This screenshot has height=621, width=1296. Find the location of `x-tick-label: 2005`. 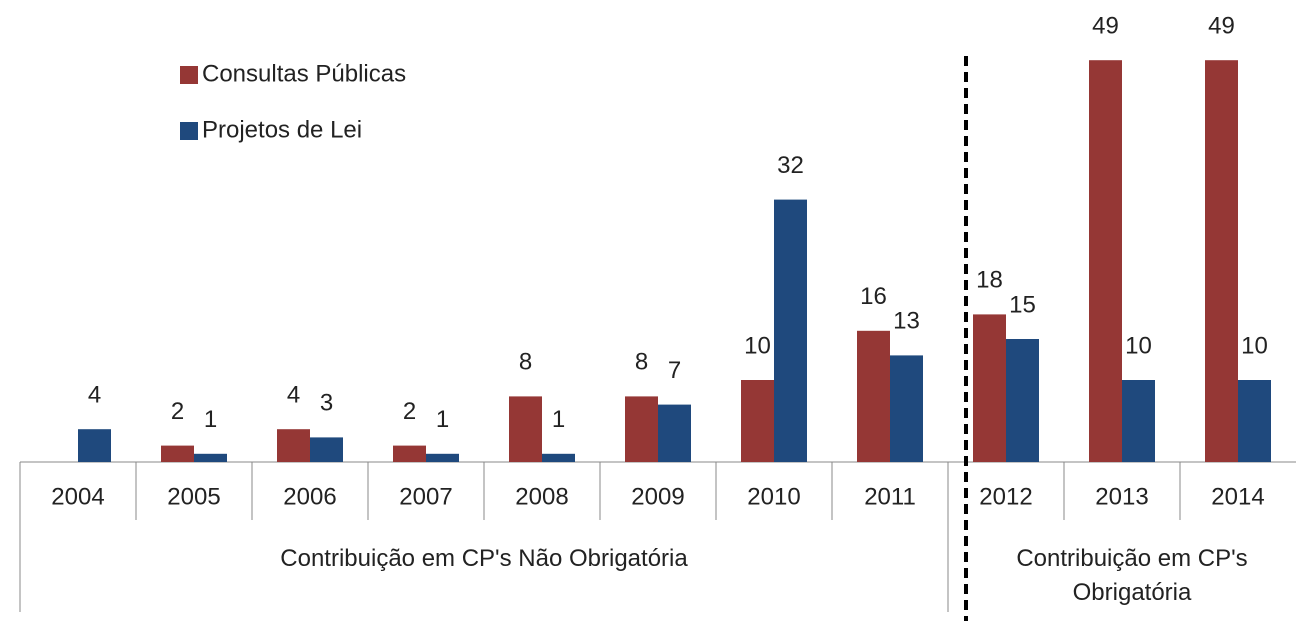

x-tick-label: 2005 is located at coordinates (193, 496).